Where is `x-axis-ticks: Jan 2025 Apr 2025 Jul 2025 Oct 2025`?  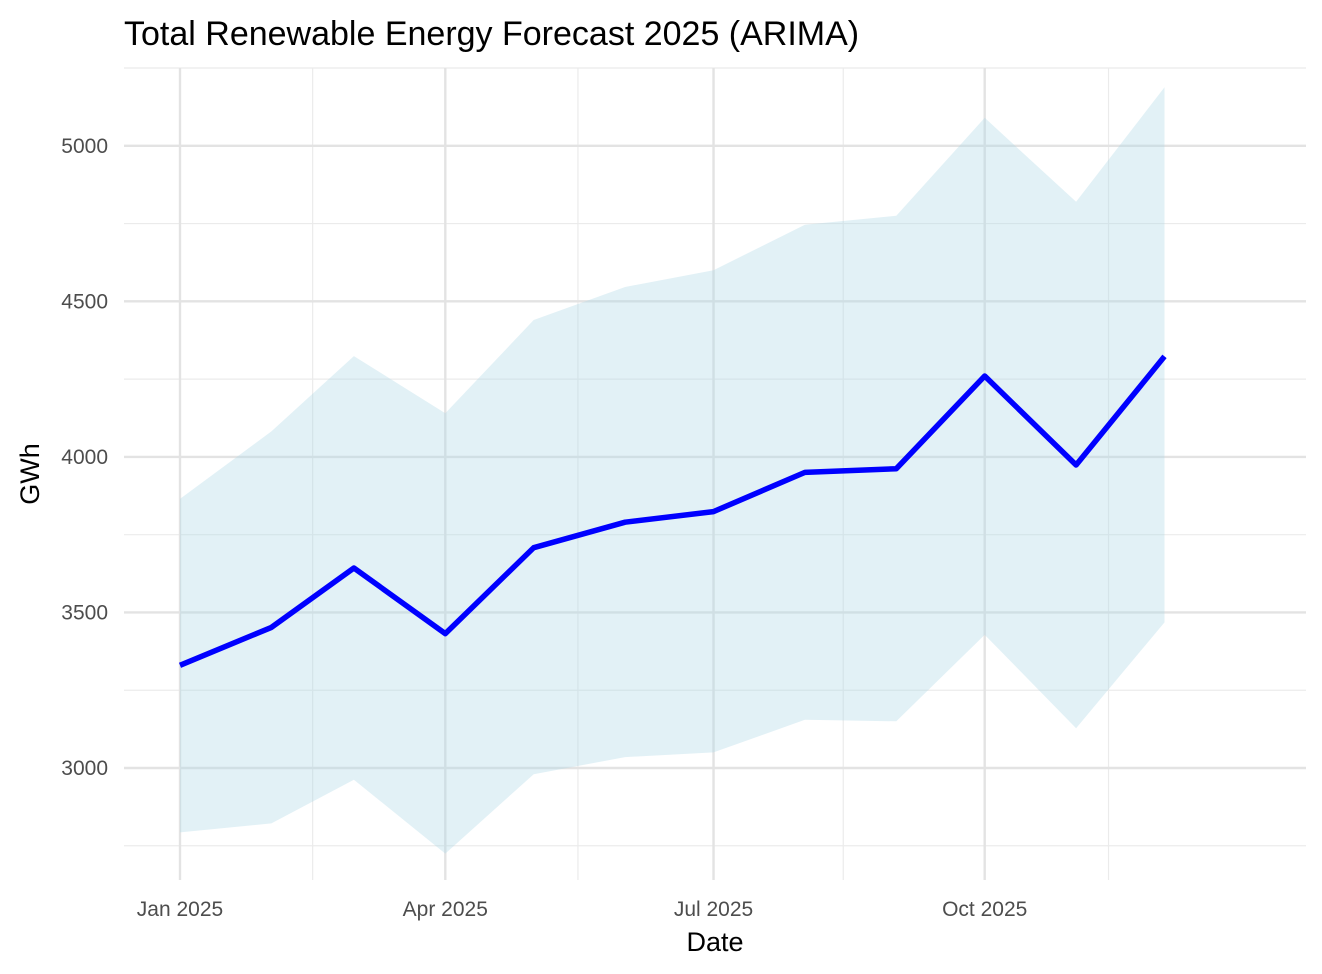 x-axis-ticks: Jan 2025 Apr 2025 Jul 2025 Oct 2025 is located at coordinates (582, 909).